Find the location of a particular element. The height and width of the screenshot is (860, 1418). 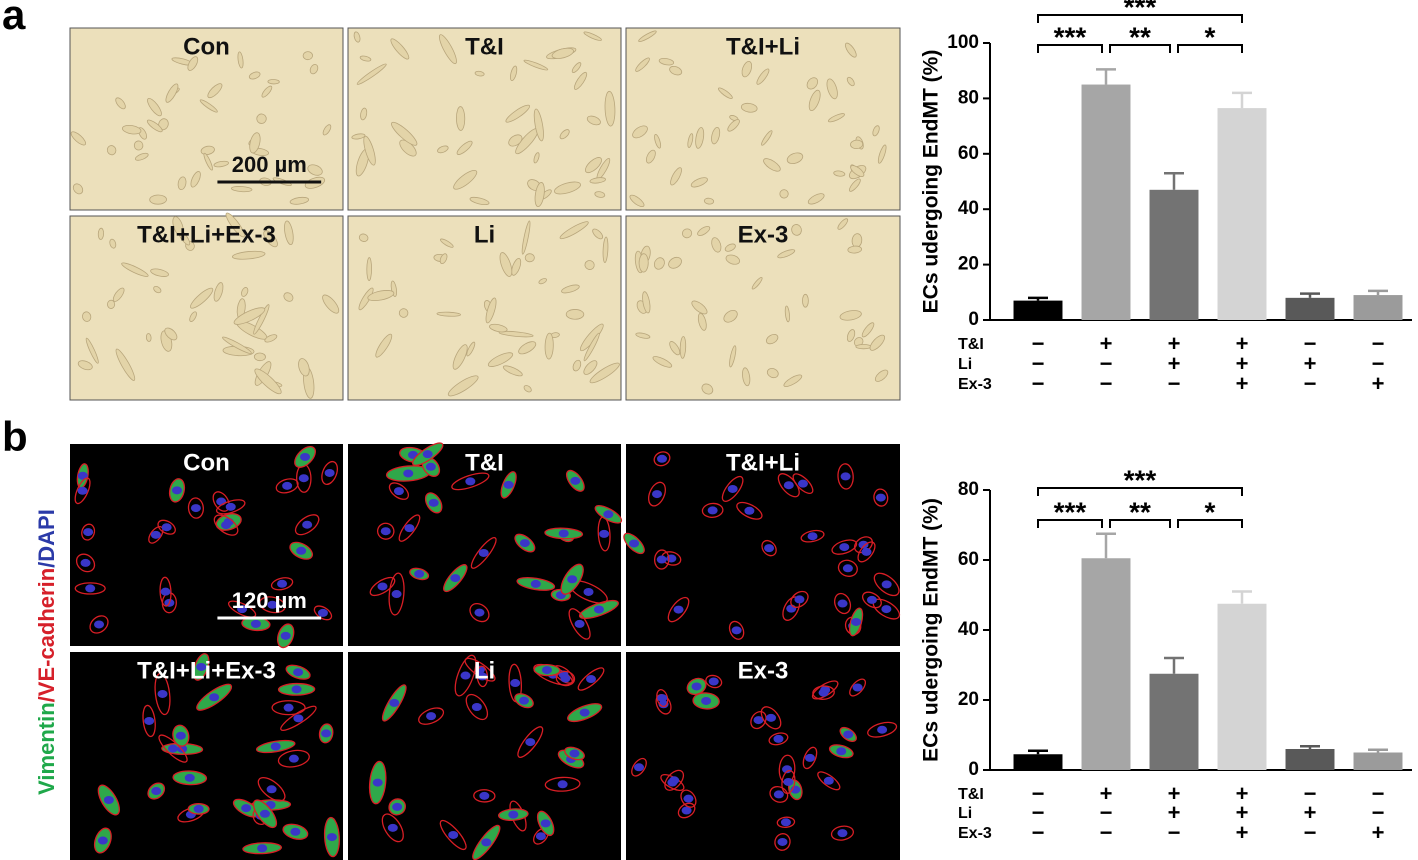

micrograph-label: Ex-3 is located at coordinates (763, 670).